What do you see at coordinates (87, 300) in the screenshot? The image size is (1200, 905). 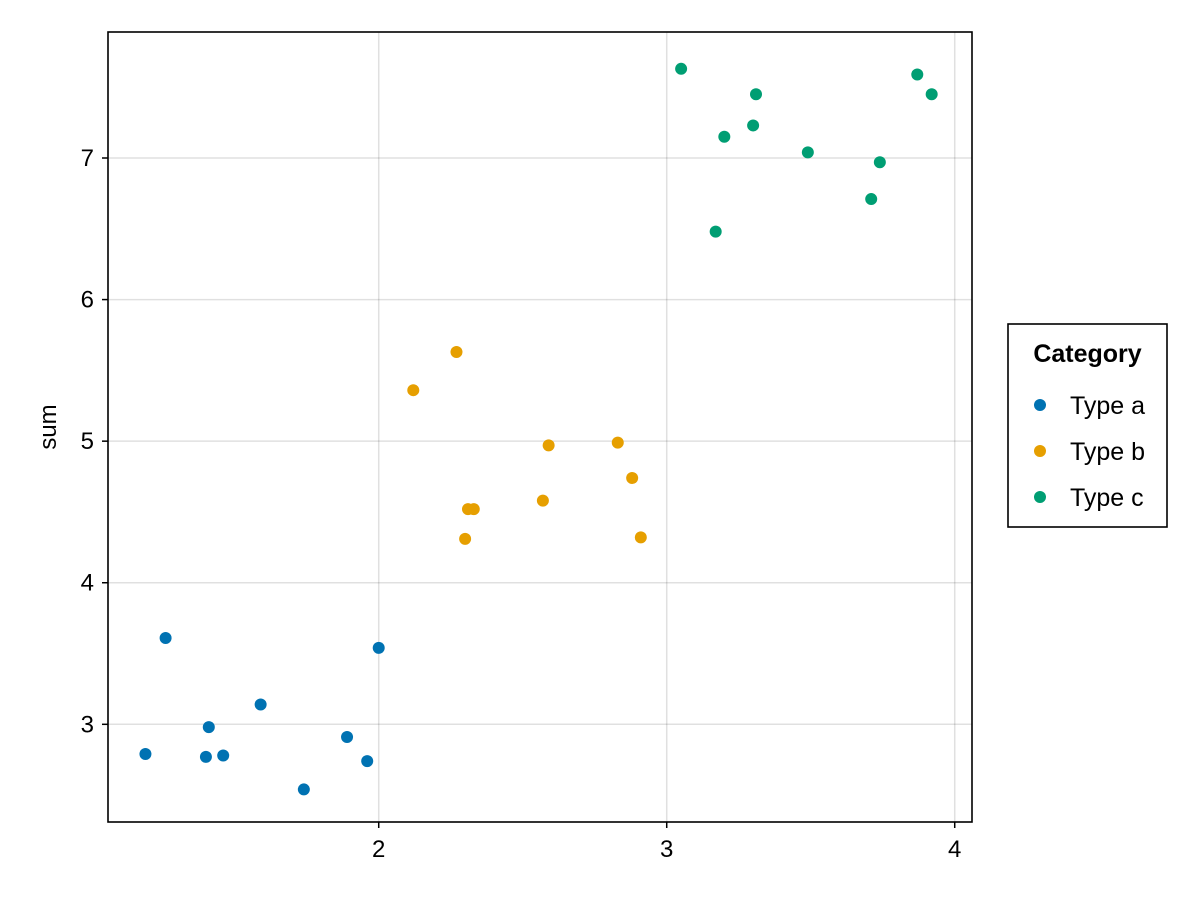 I see `y-tick-label: 6` at bounding box center [87, 300].